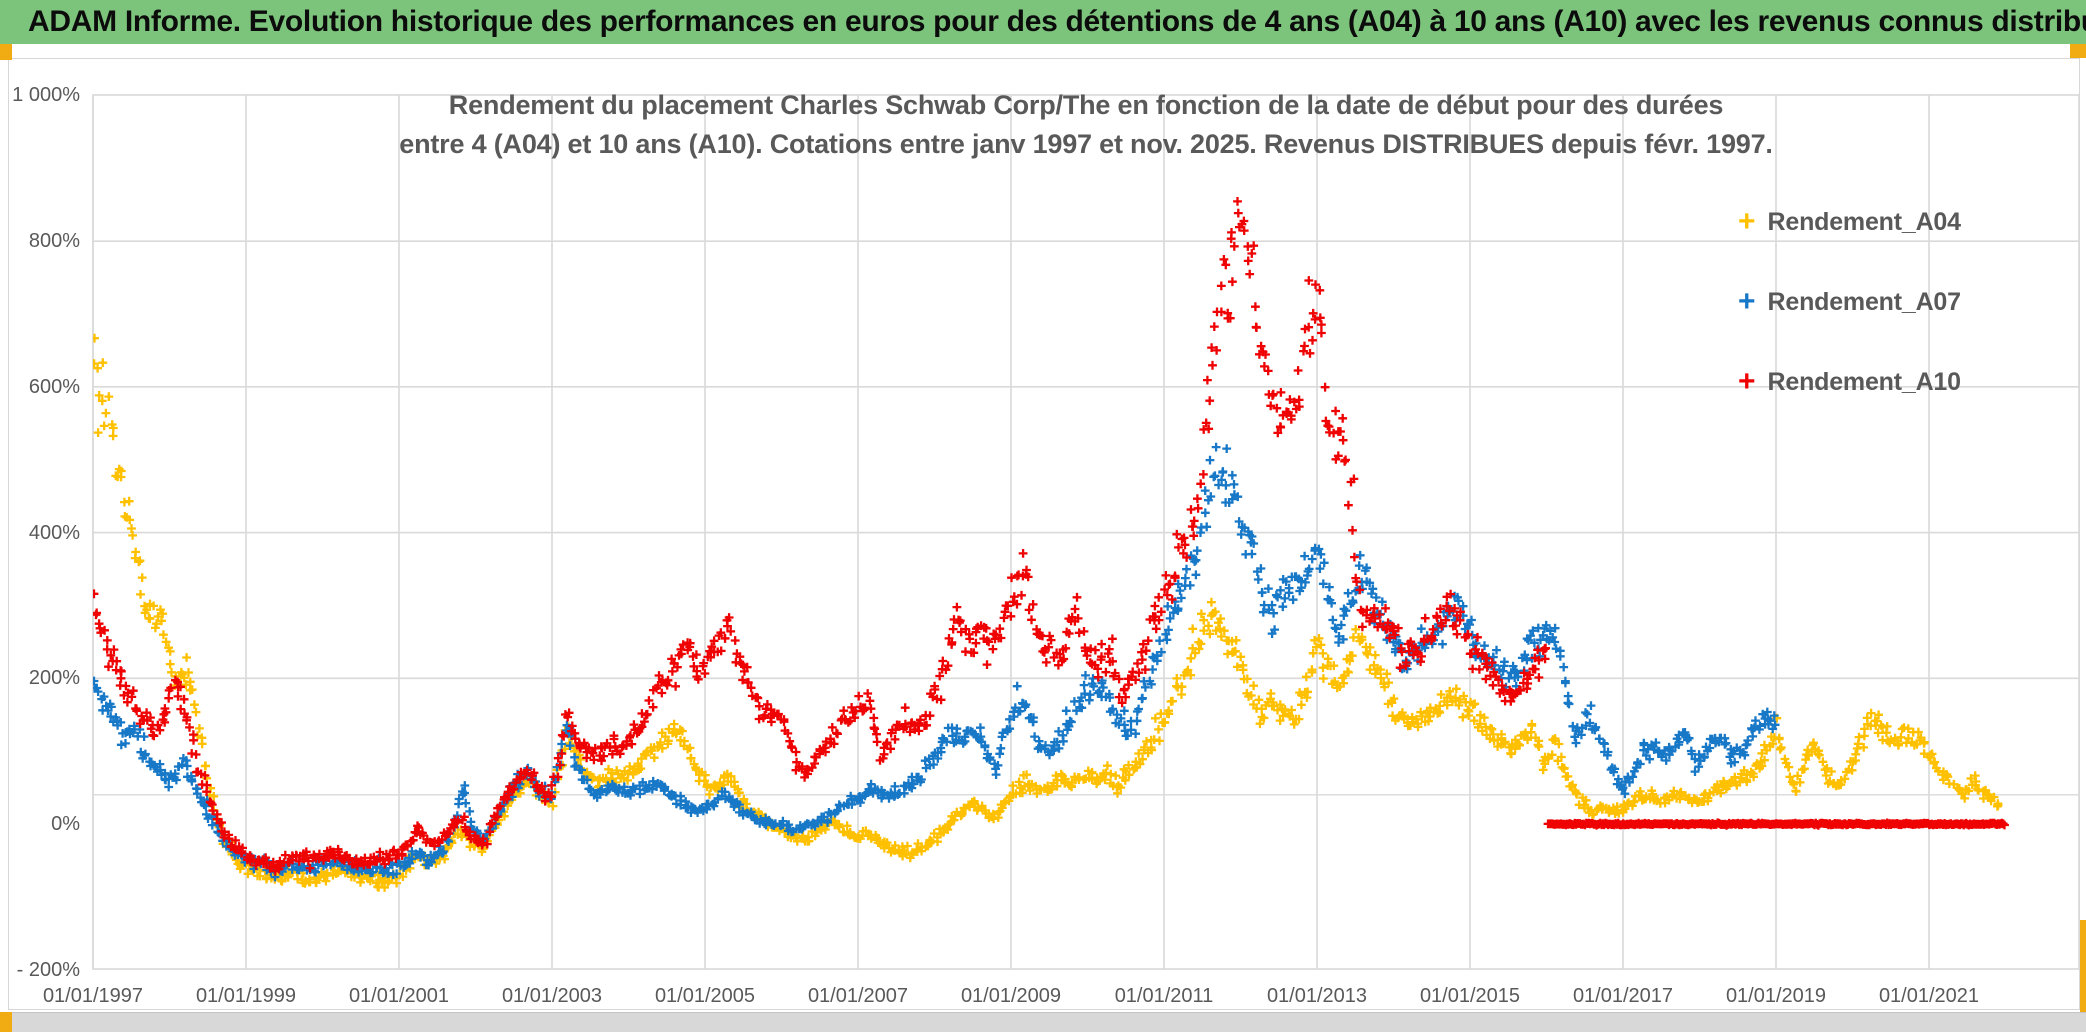  Describe the element at coordinates (1043, 1022) in the screenshot. I see `bottom-strip` at that location.